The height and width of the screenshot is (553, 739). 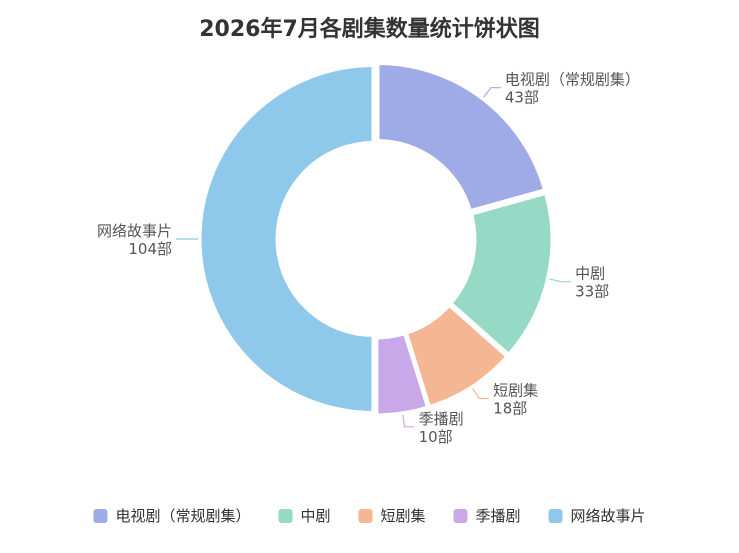 I want to click on legend-label-4: 季播剧, so click(x=498, y=516).